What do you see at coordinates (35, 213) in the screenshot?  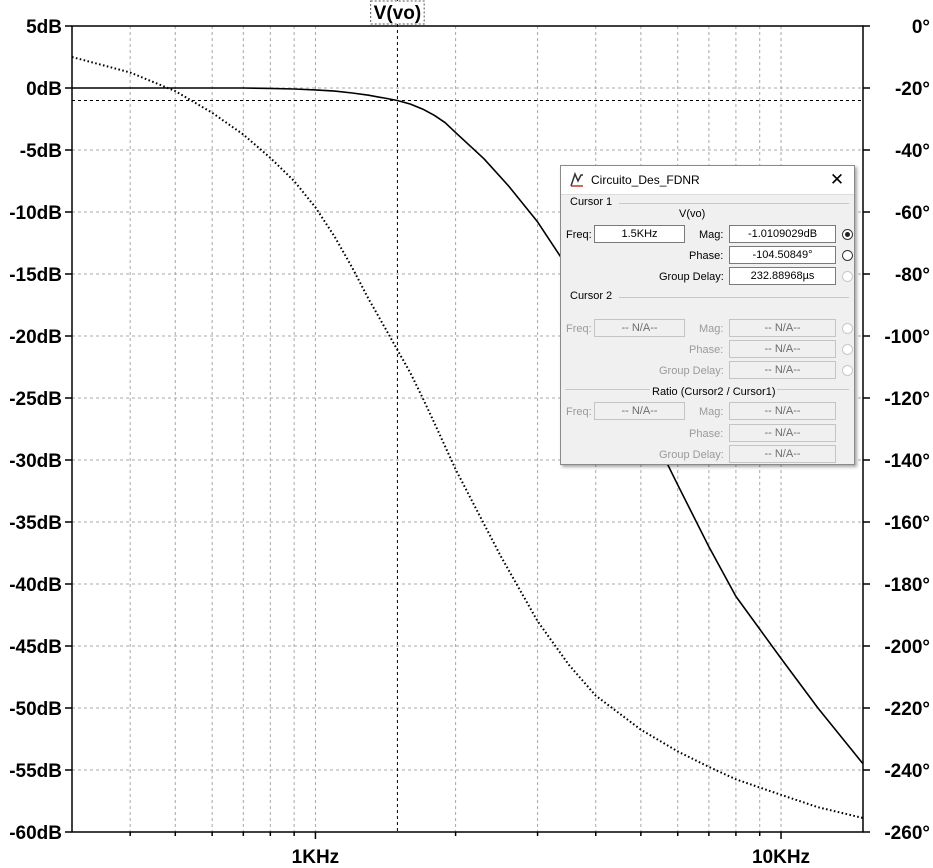 I see `y-left-tick-label: -10dB` at bounding box center [35, 213].